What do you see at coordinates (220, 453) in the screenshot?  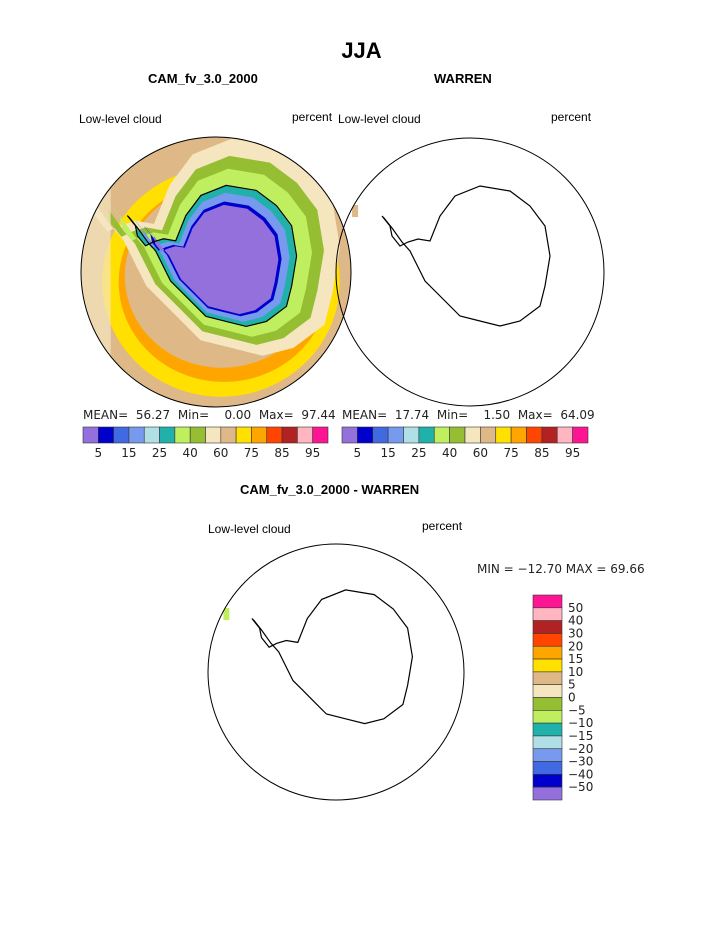 I see `colorbar1-tick-label: 60` at bounding box center [220, 453].